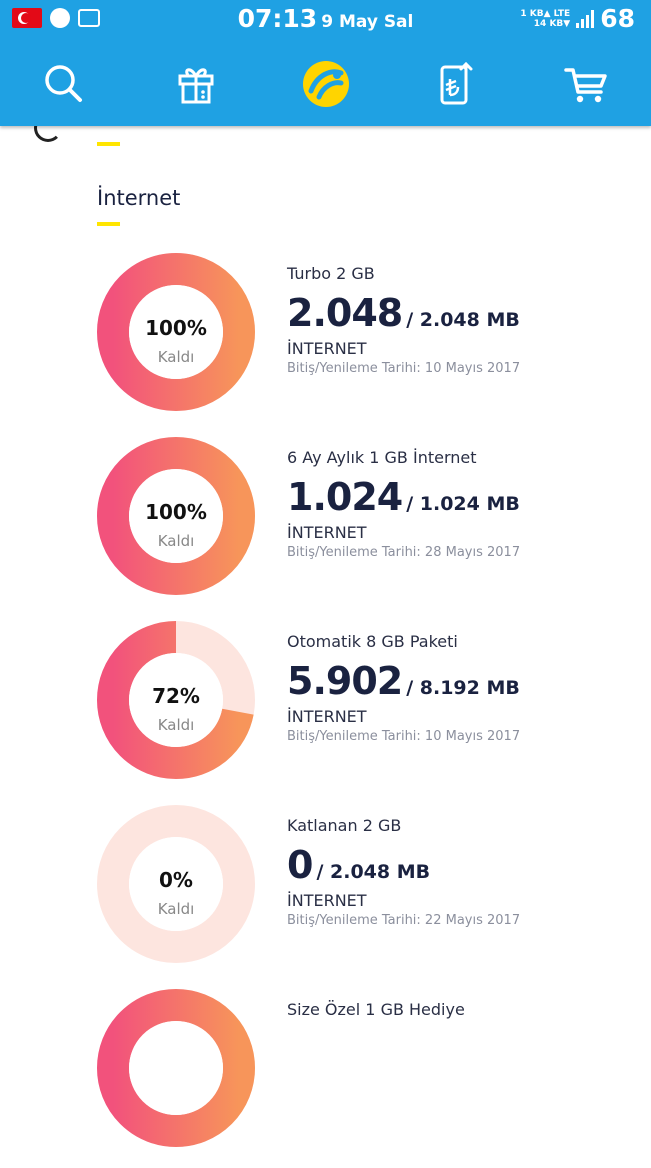 This screenshot has height=1168, width=651. Describe the element at coordinates (48, 128) in the screenshot. I see `partial-header-icon` at that location.